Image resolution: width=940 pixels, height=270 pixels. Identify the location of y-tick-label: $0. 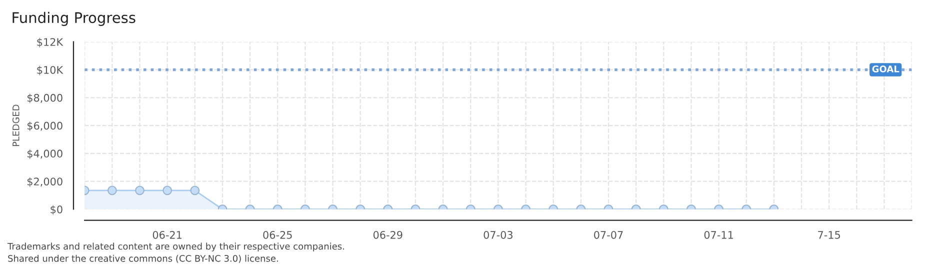
(56, 210).